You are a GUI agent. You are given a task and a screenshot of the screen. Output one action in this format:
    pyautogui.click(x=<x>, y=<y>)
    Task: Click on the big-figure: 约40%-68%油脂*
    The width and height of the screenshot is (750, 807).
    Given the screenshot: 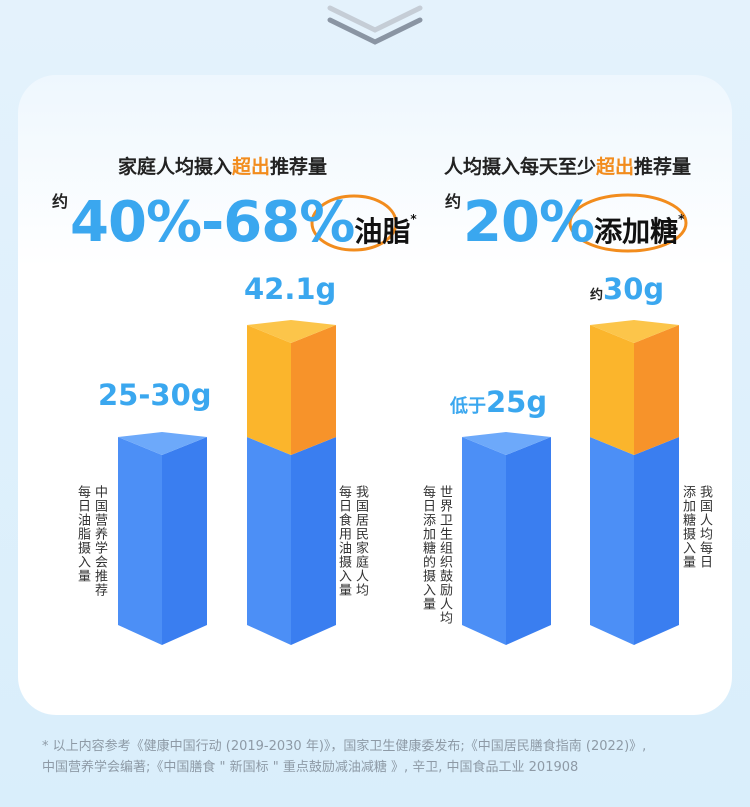 What is the action you would take?
    pyautogui.click(x=234, y=221)
    